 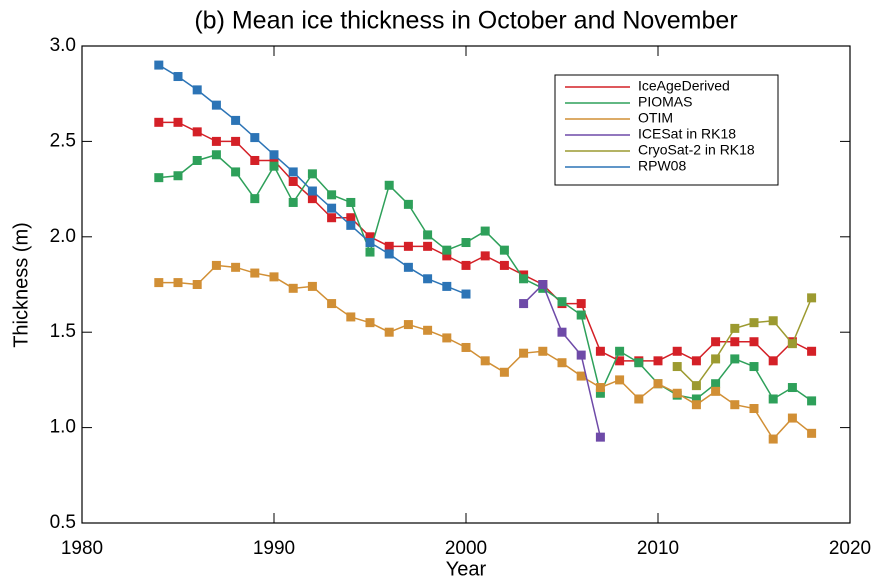 I want to click on series-line, so click(x=312, y=179).